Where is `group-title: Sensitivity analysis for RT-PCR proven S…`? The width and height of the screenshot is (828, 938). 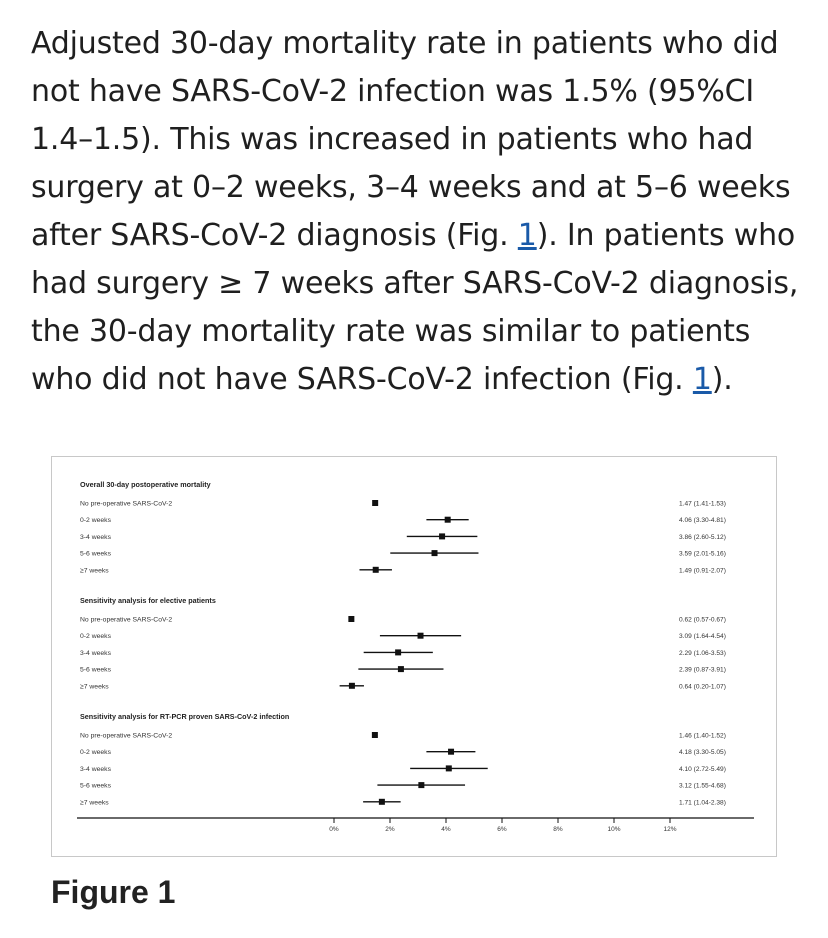
group-title: Sensitivity analysis for RT-PCR proven S… is located at coordinates (184, 716).